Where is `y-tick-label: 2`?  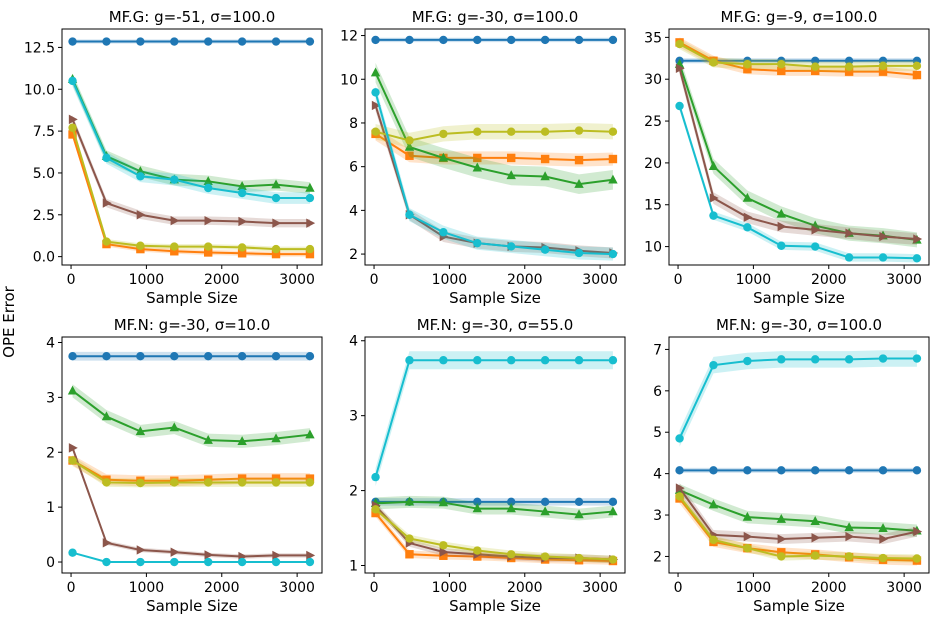 y-tick-label: 2 is located at coordinates (353, 492).